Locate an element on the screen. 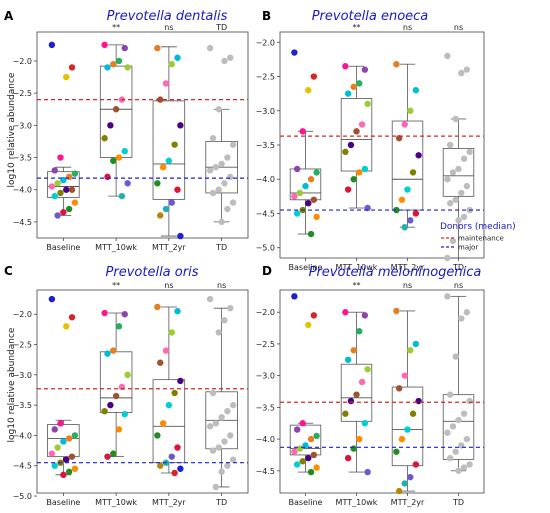 Image resolution: width=550 pixels, height=513 pixels. y-tick-label: −2.0 is located at coordinates (265, 42).